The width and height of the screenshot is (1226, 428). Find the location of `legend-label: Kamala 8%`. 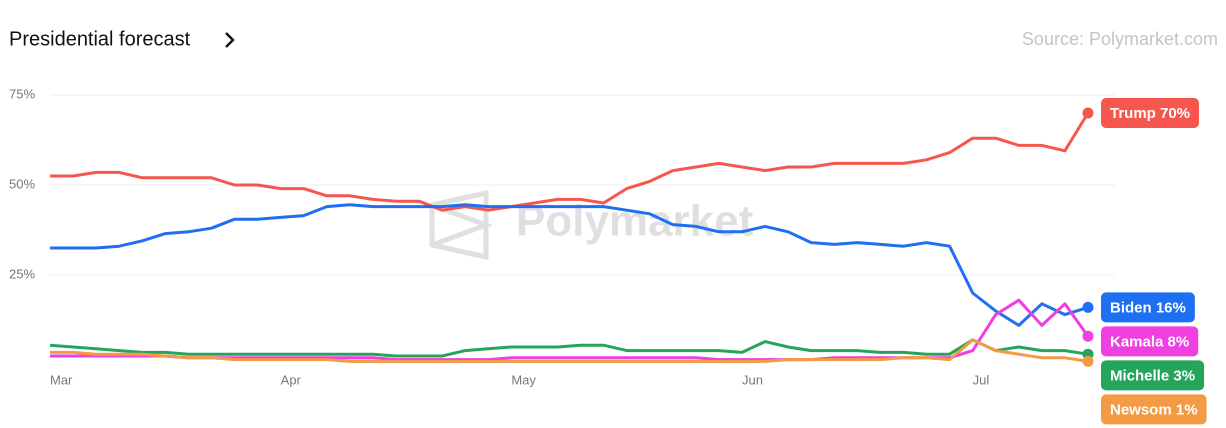

legend-label: Kamala 8% is located at coordinates (1149, 341).